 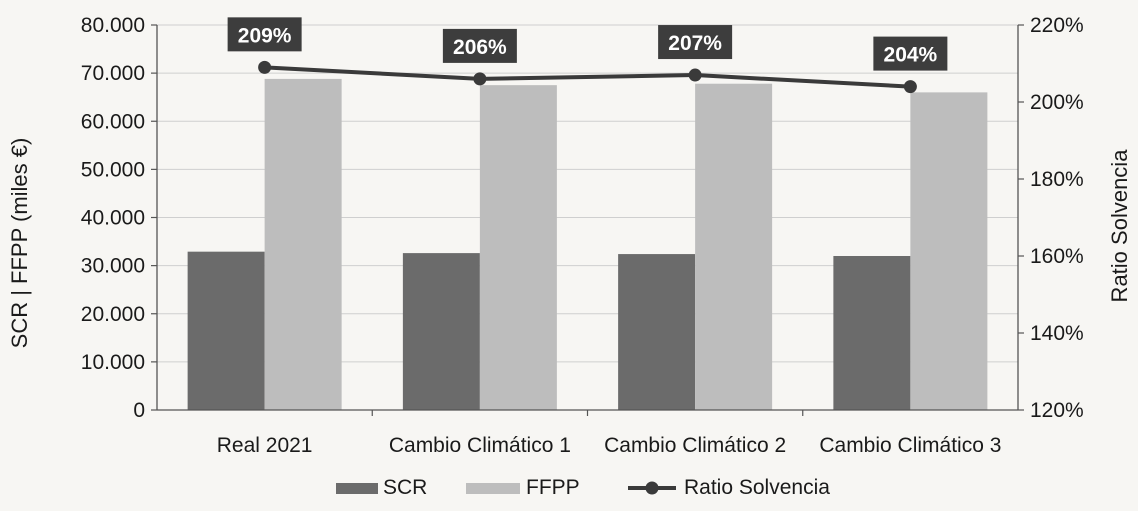 I want to click on y2-axis-title: Ratio Solvencia, so click(x=1119, y=226).